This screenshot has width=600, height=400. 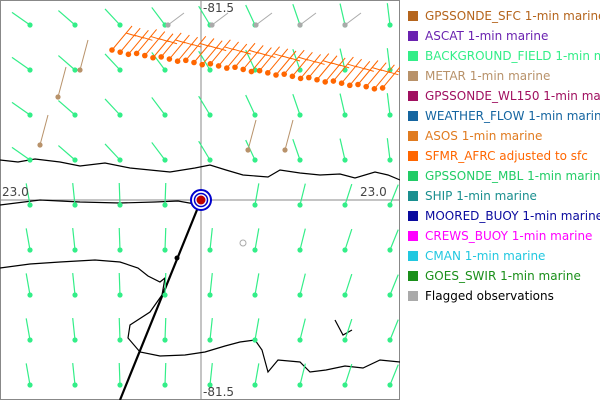 I want to click on legend-item-gpssonde-wl150: GPSSONDE_WL150 1-min marine, so click(x=504, y=96).